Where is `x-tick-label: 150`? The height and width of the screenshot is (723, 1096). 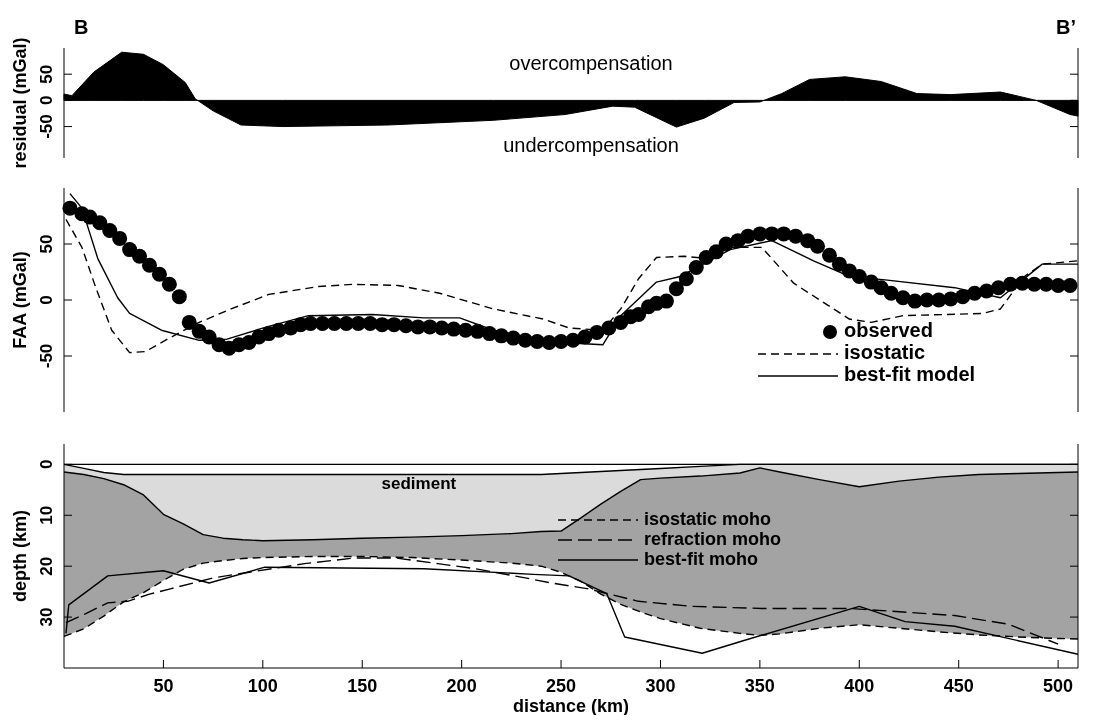
x-tick-label: 150 is located at coordinates (362, 686).